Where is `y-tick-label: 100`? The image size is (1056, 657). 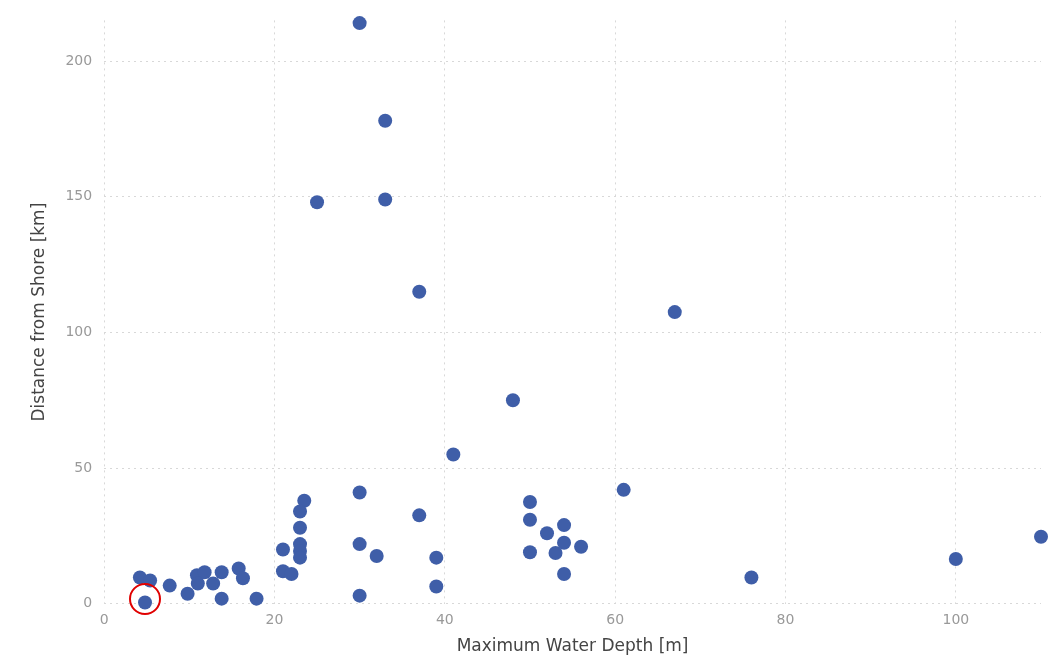
y-tick-label: 100 is located at coordinates (79, 331).